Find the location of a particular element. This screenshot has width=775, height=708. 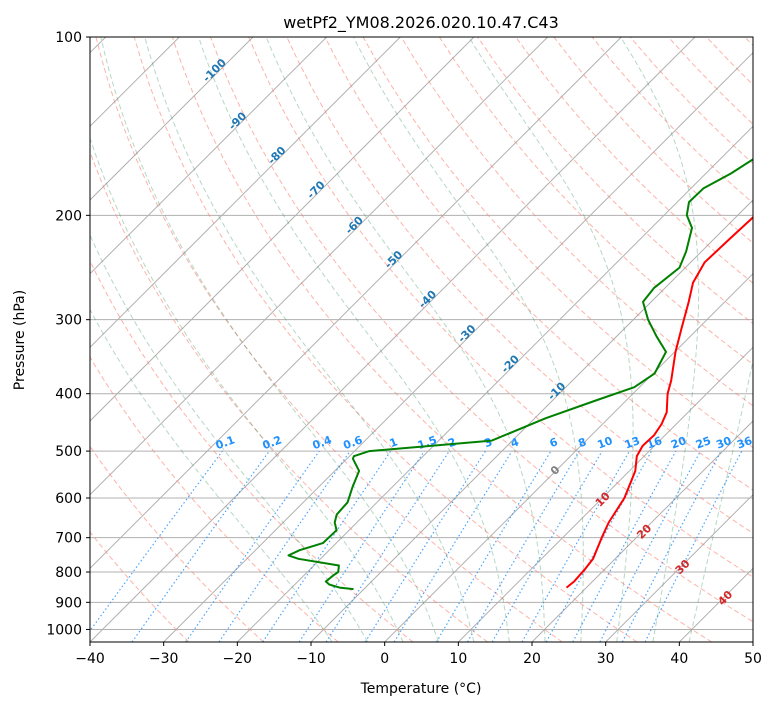

y-tick-label: 700 is located at coordinates (68, 539).